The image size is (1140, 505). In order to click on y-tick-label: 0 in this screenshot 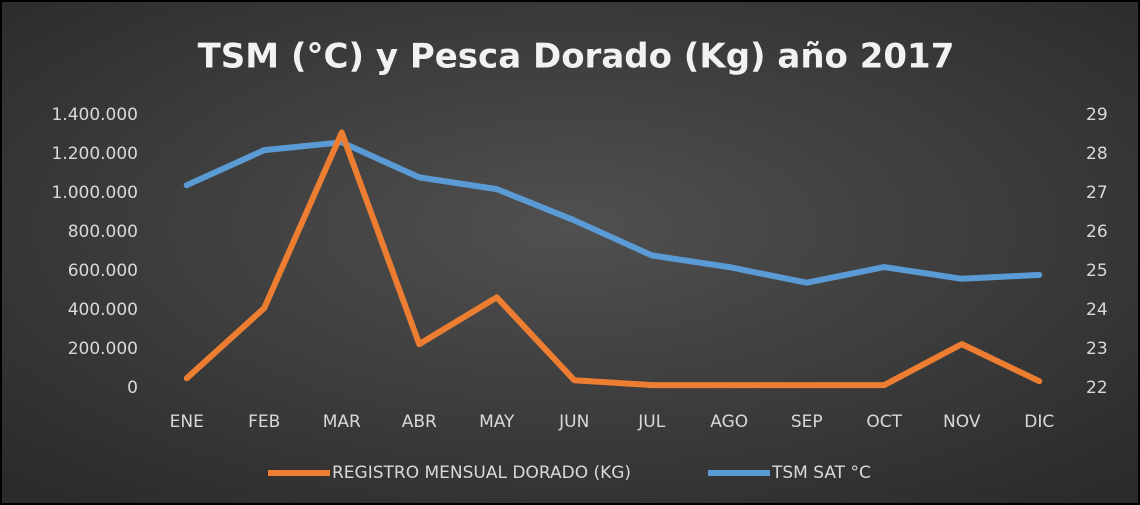, I will do `click(132, 388)`.